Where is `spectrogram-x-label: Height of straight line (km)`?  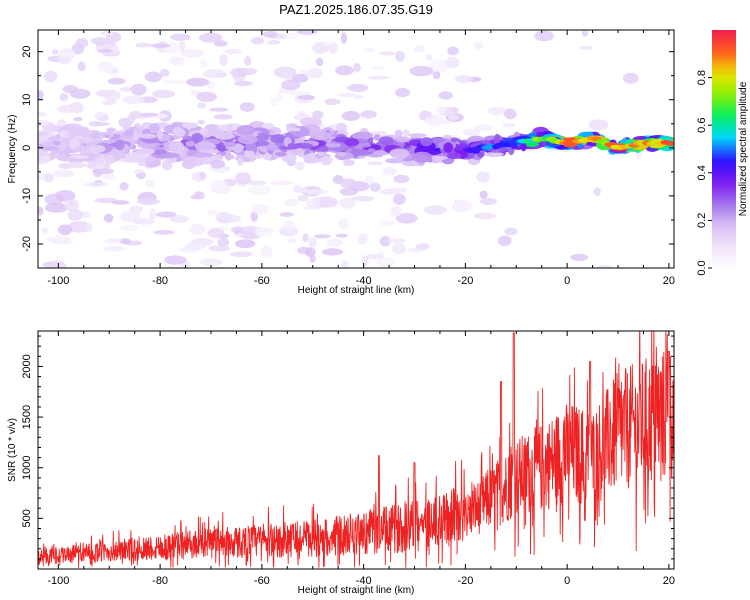
spectrogram-x-label: Height of straight line (km) is located at coordinates (356, 290).